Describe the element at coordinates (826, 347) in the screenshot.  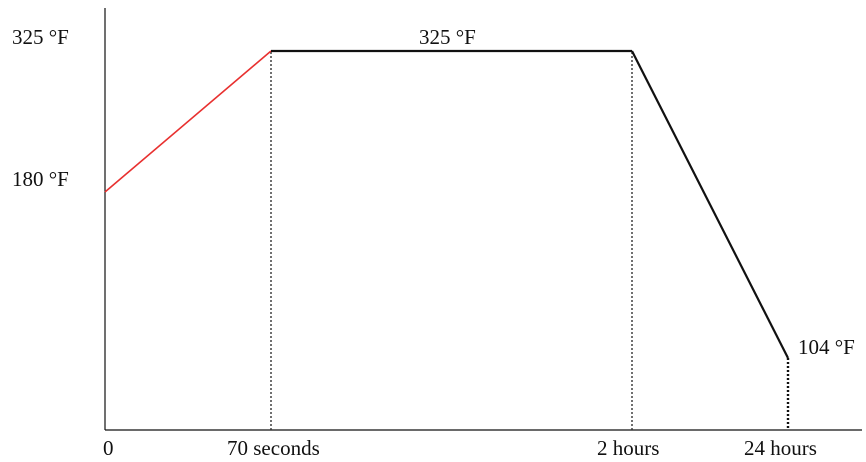
I see `annotation-104: 104 °F` at that location.